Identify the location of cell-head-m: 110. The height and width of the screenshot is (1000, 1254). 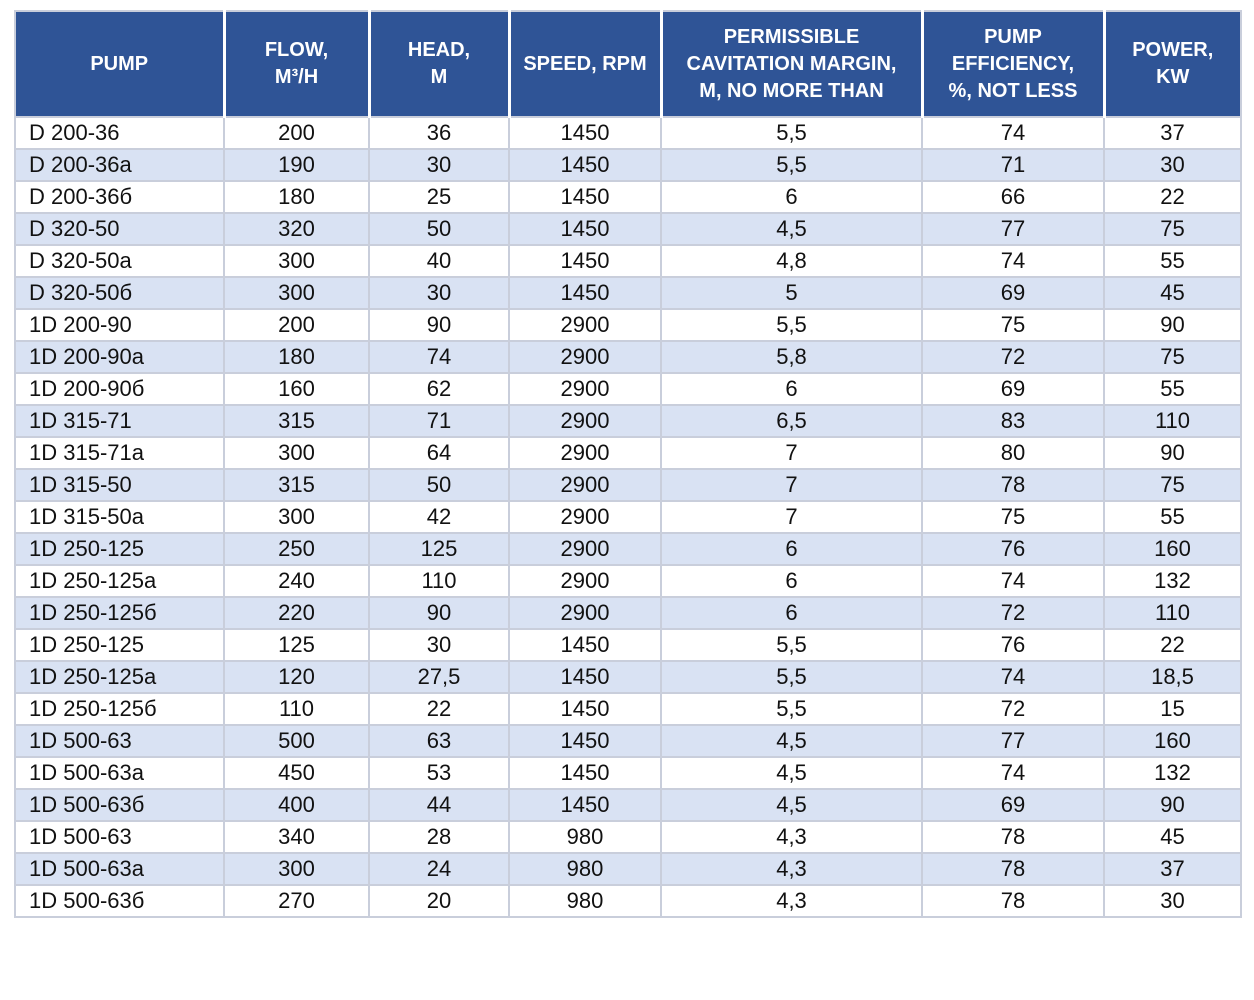
(439, 581).